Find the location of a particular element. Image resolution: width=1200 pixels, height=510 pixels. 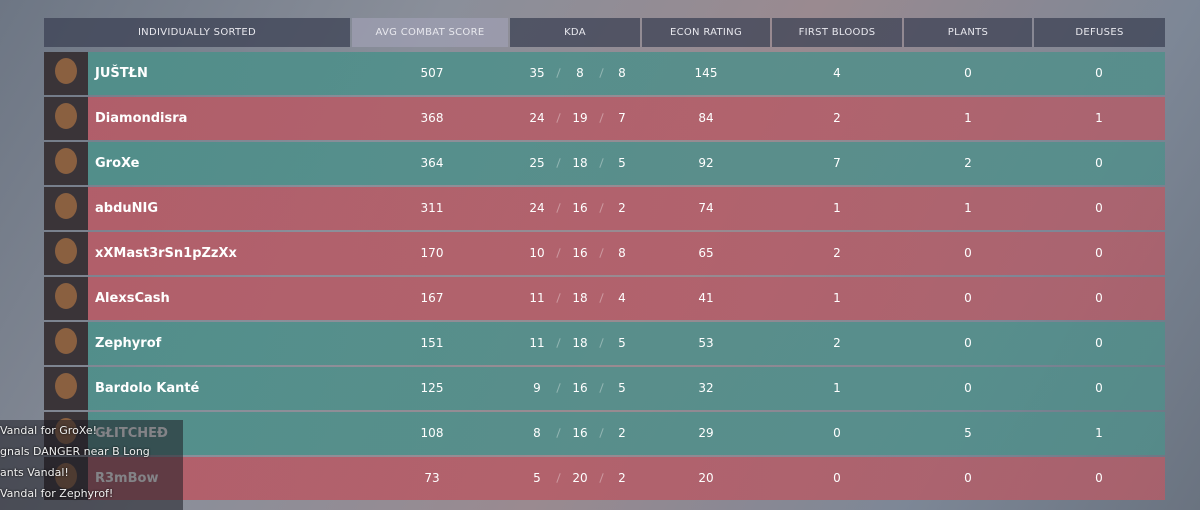

stat-acs: 170 is located at coordinates (432, 253).